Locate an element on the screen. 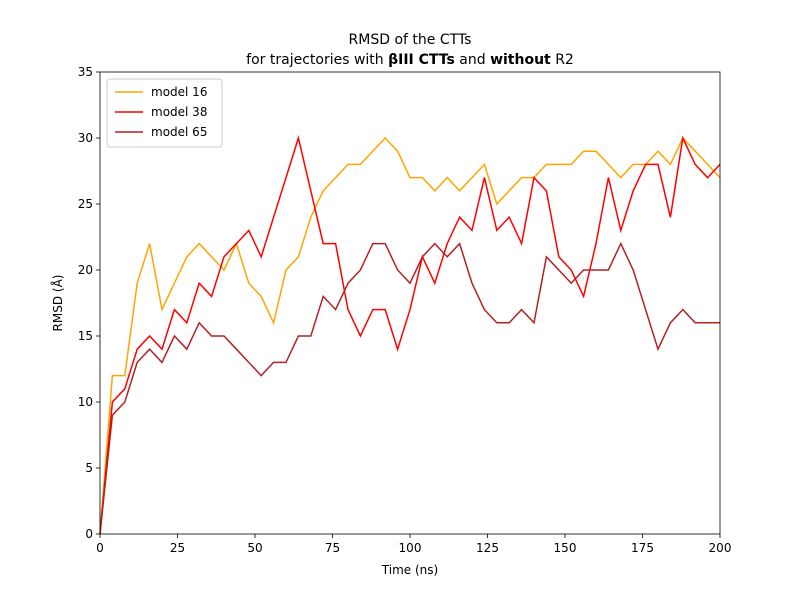  x-tick-label: 200 is located at coordinates (720, 548).